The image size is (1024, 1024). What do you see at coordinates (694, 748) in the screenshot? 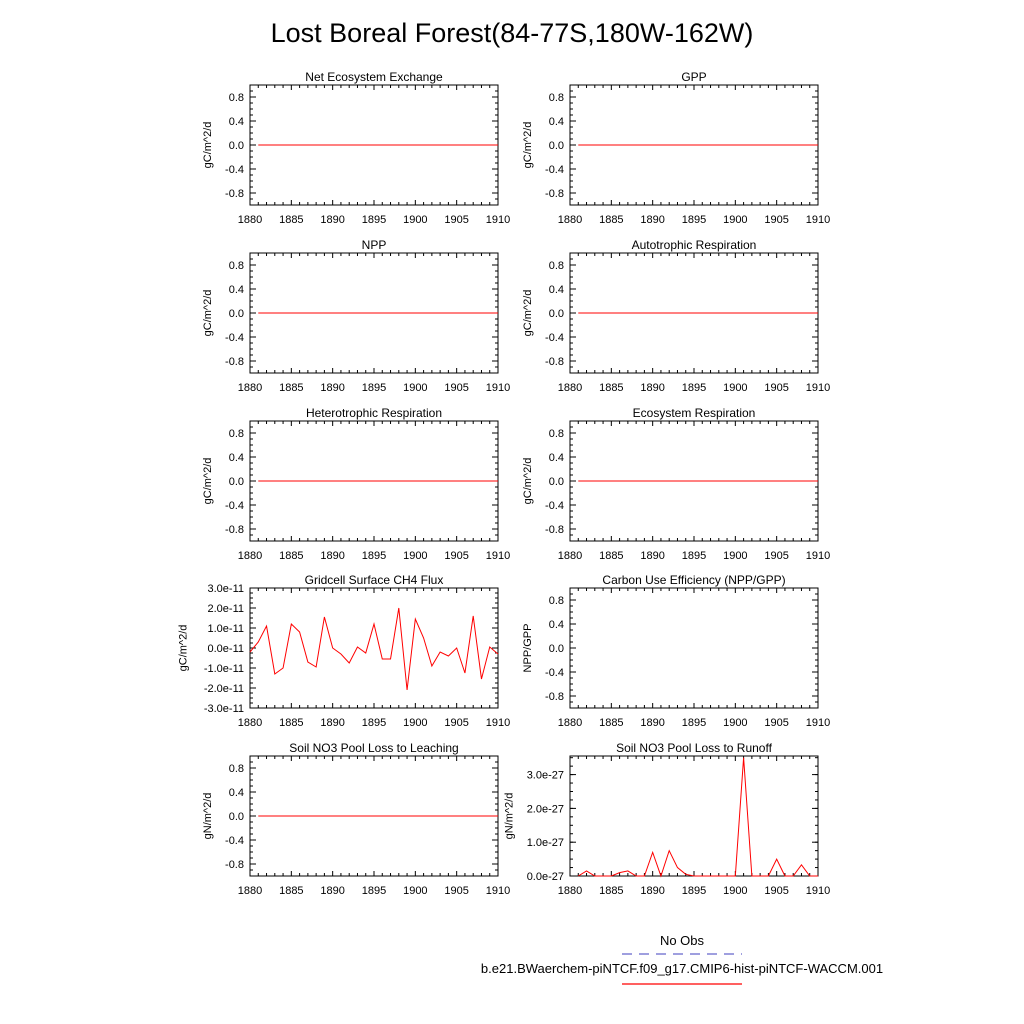
I see `panel-title: Soil NO3 Pool Loss to Runoff` at bounding box center [694, 748].